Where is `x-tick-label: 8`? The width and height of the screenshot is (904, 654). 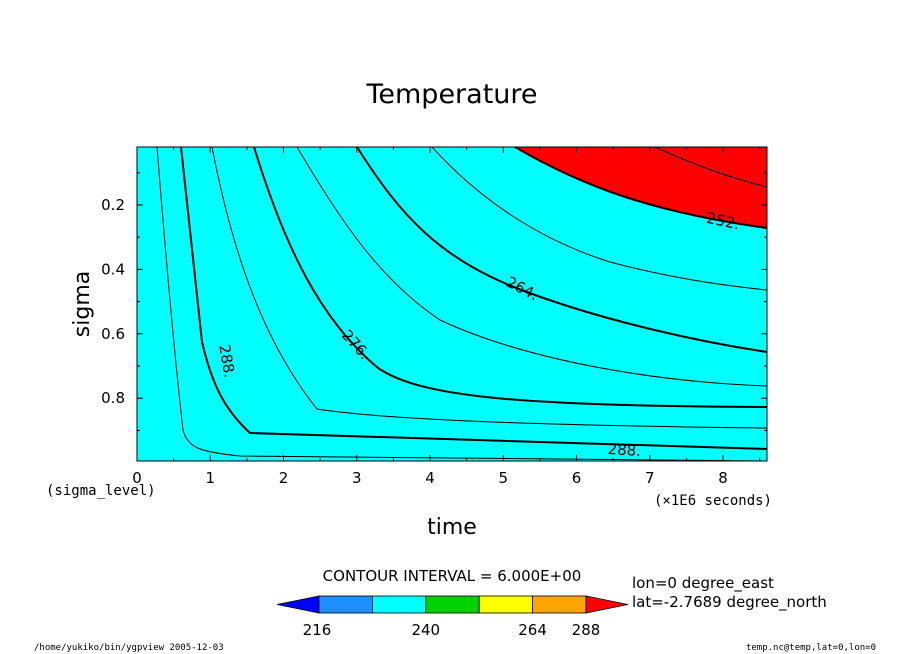
x-tick-label: 8 is located at coordinates (723, 478).